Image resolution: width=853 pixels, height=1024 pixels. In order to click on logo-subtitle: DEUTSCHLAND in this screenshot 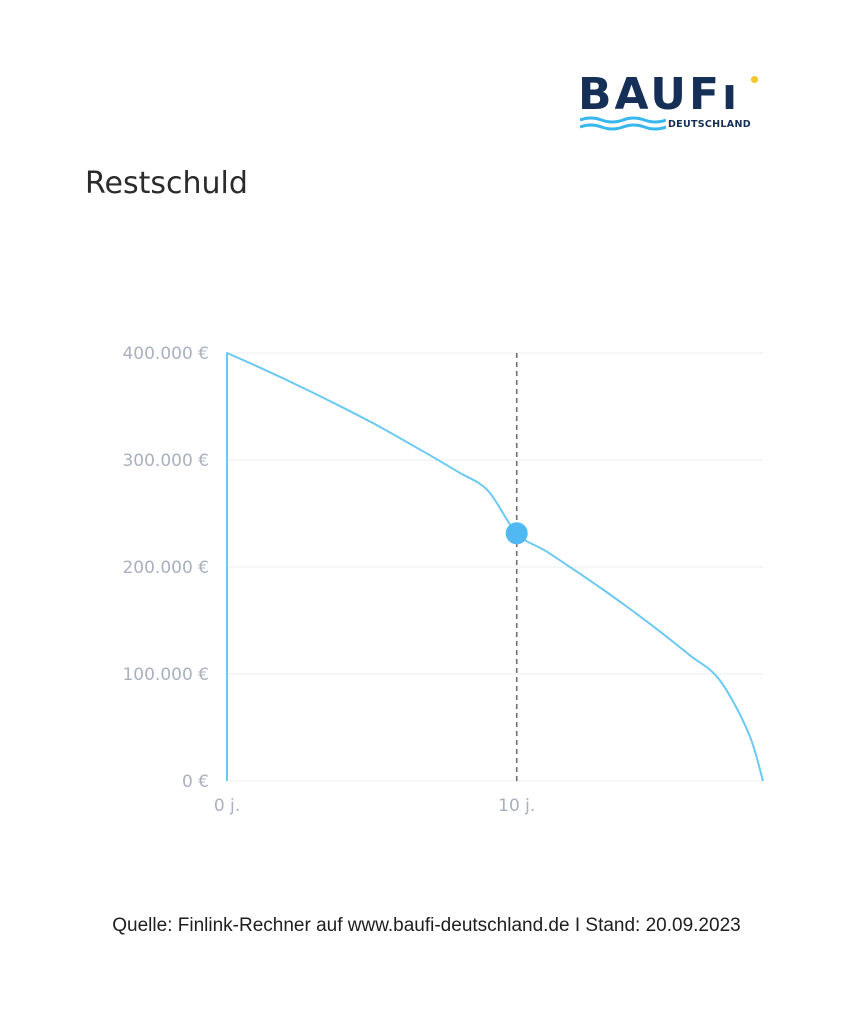, I will do `click(709, 124)`.